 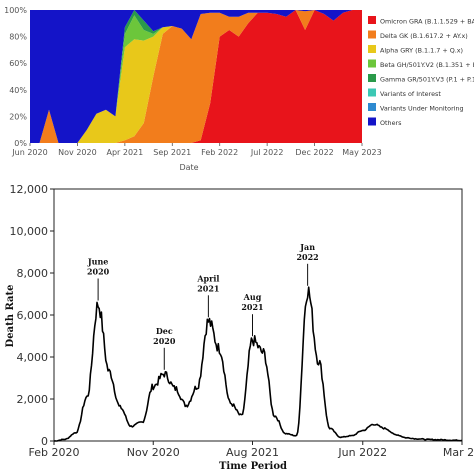 I want to click on x-tick-label: May 2023, so click(x=361, y=152).